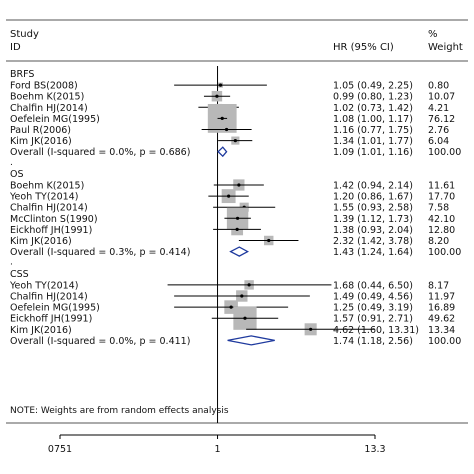 The image size is (474, 474). What do you see at coordinates (438, 108) in the screenshot?
I see `weight-value: 4.21` at bounding box center [438, 108].